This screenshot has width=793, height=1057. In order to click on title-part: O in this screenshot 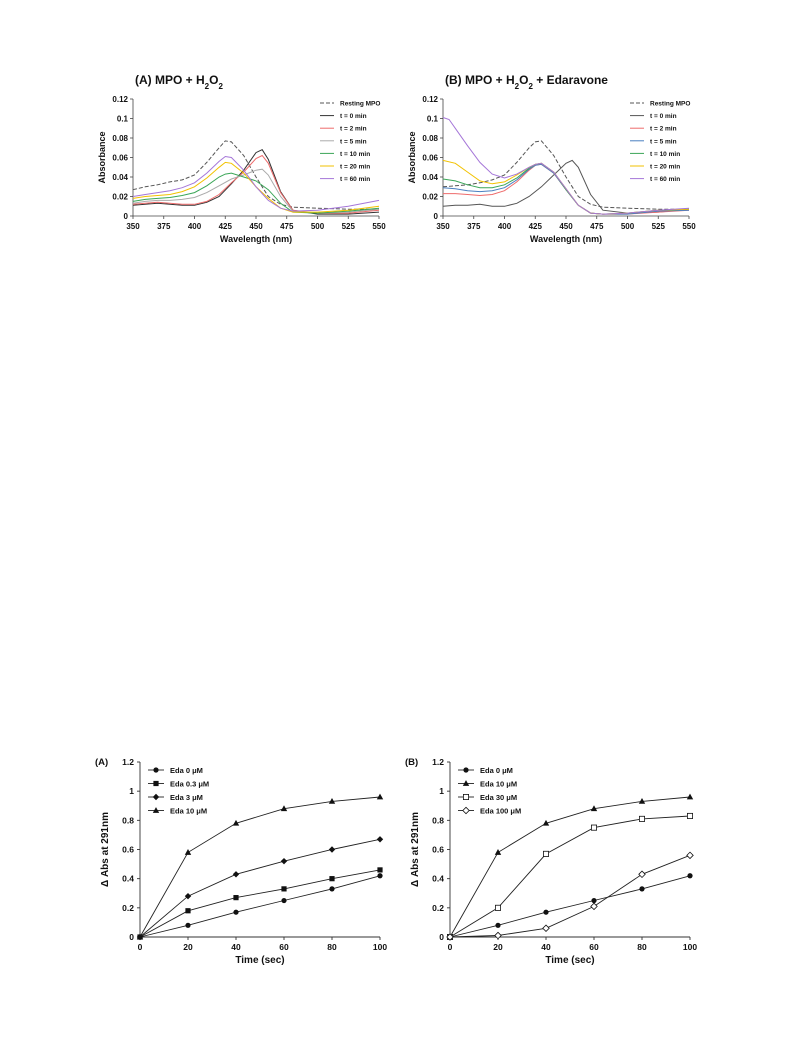, I will do `click(213, 80)`.